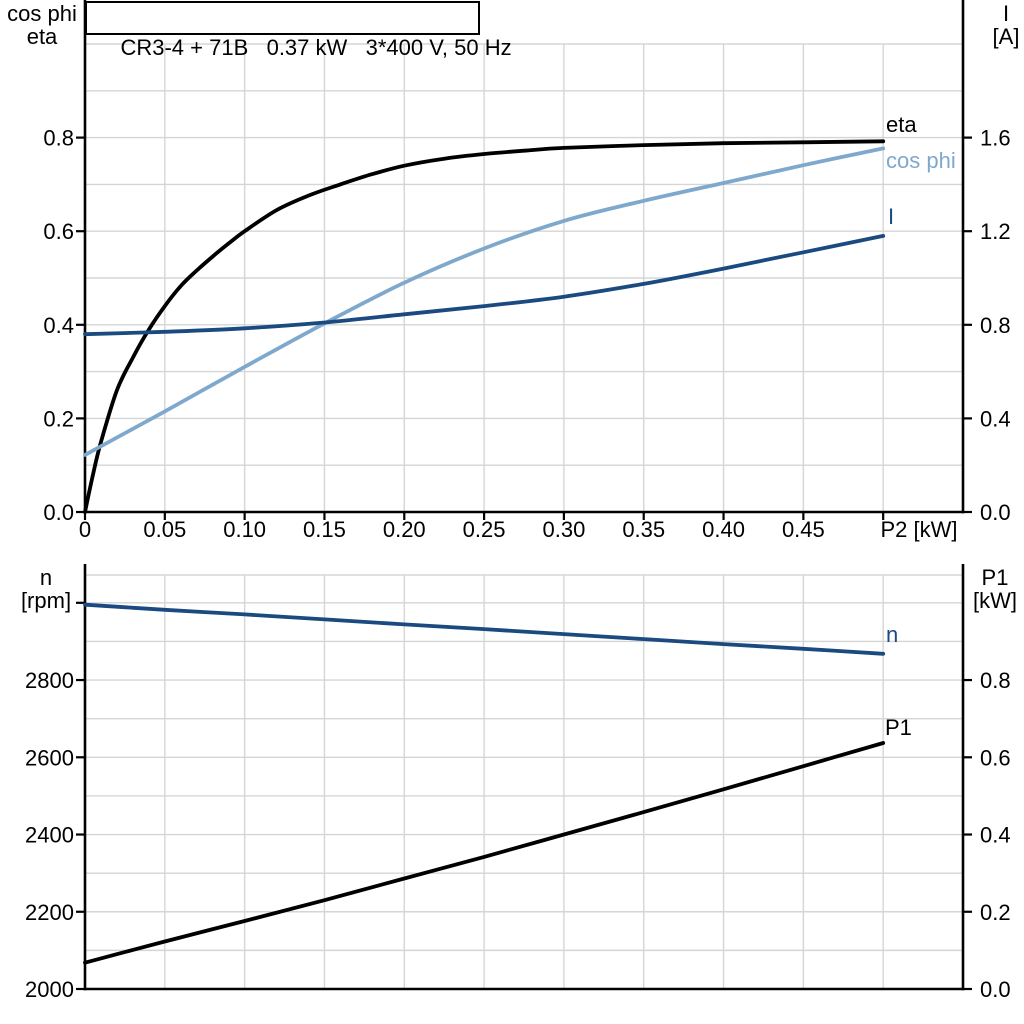  What do you see at coordinates (921, 160) in the screenshot?
I see `curve-label-cos-phi: cos phi` at bounding box center [921, 160].